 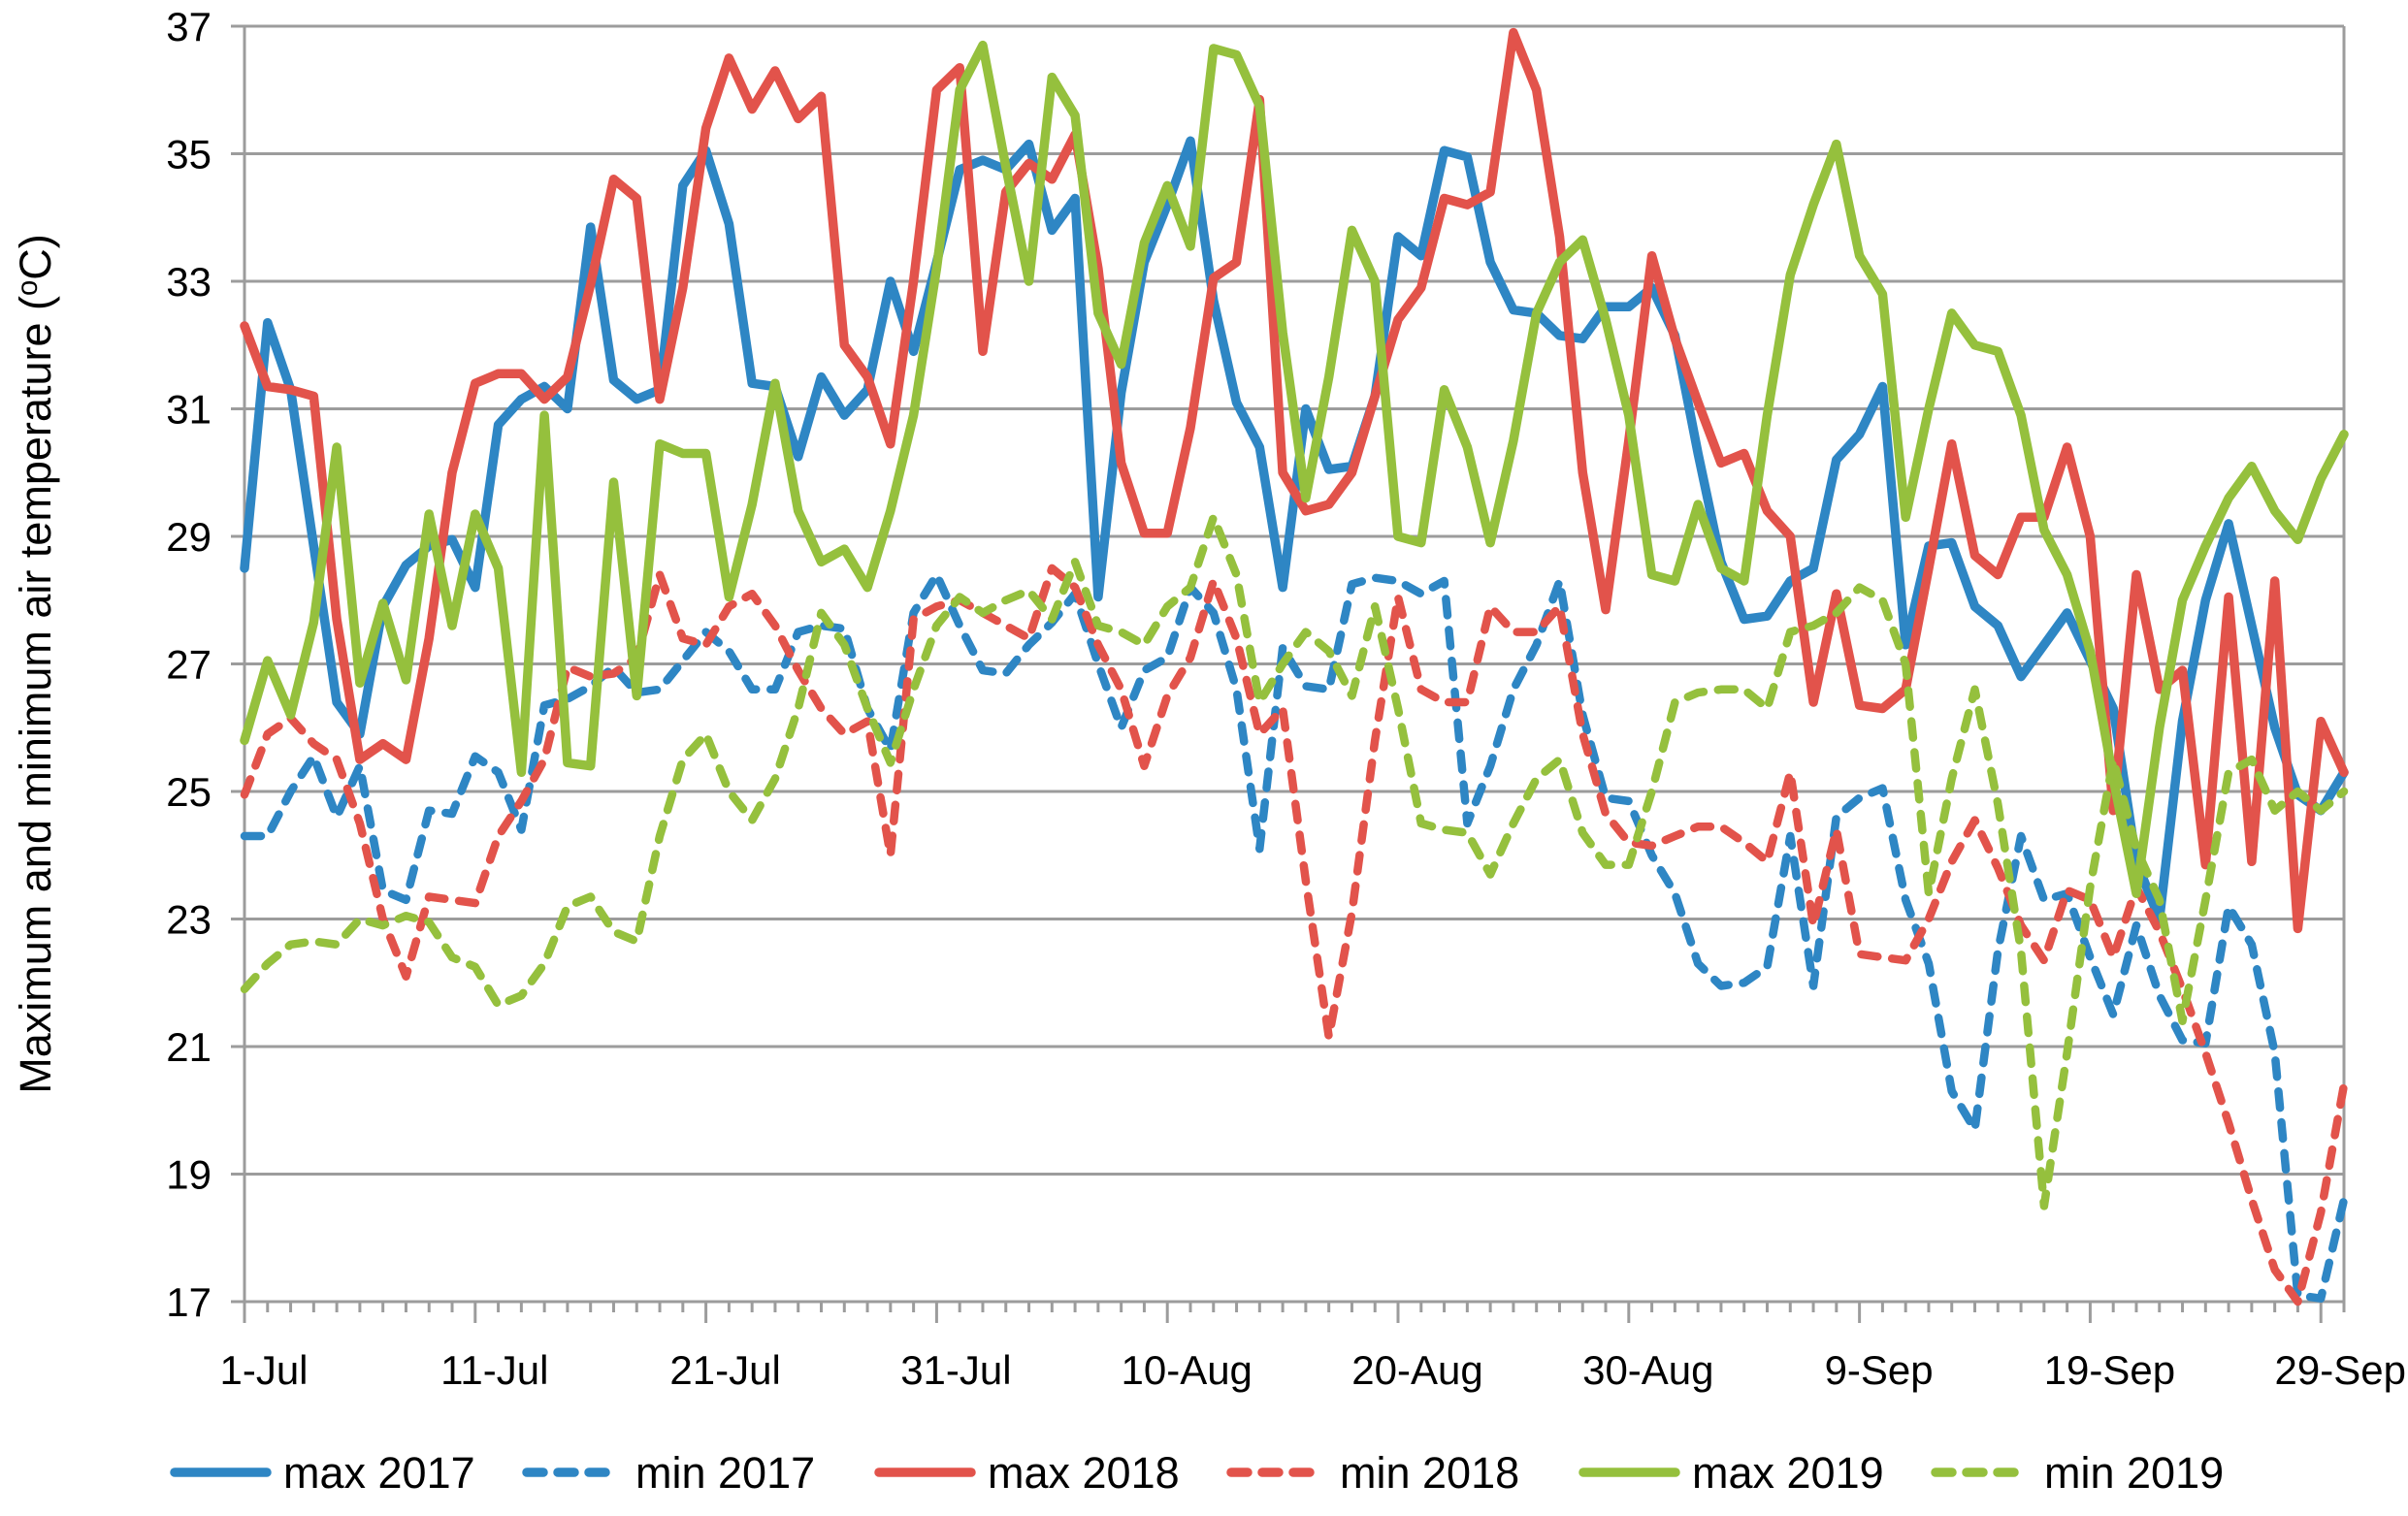 I want to click on legend-label-max-2019: max 2019, so click(x=1788, y=1473).